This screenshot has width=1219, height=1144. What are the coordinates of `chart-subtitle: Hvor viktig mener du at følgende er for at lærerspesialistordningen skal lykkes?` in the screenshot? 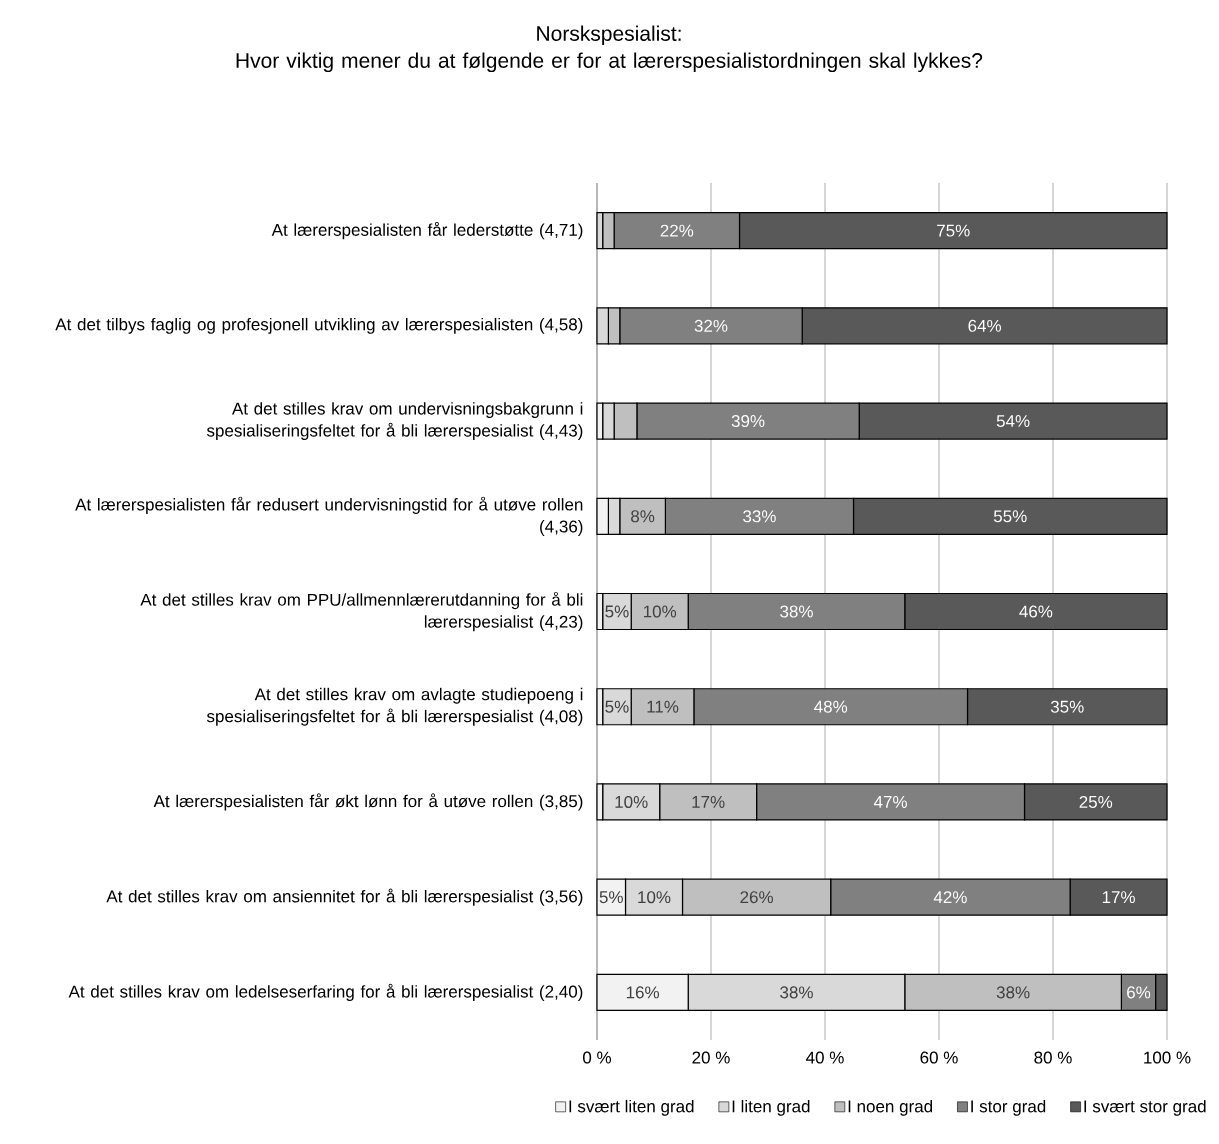 It's located at (609, 62).